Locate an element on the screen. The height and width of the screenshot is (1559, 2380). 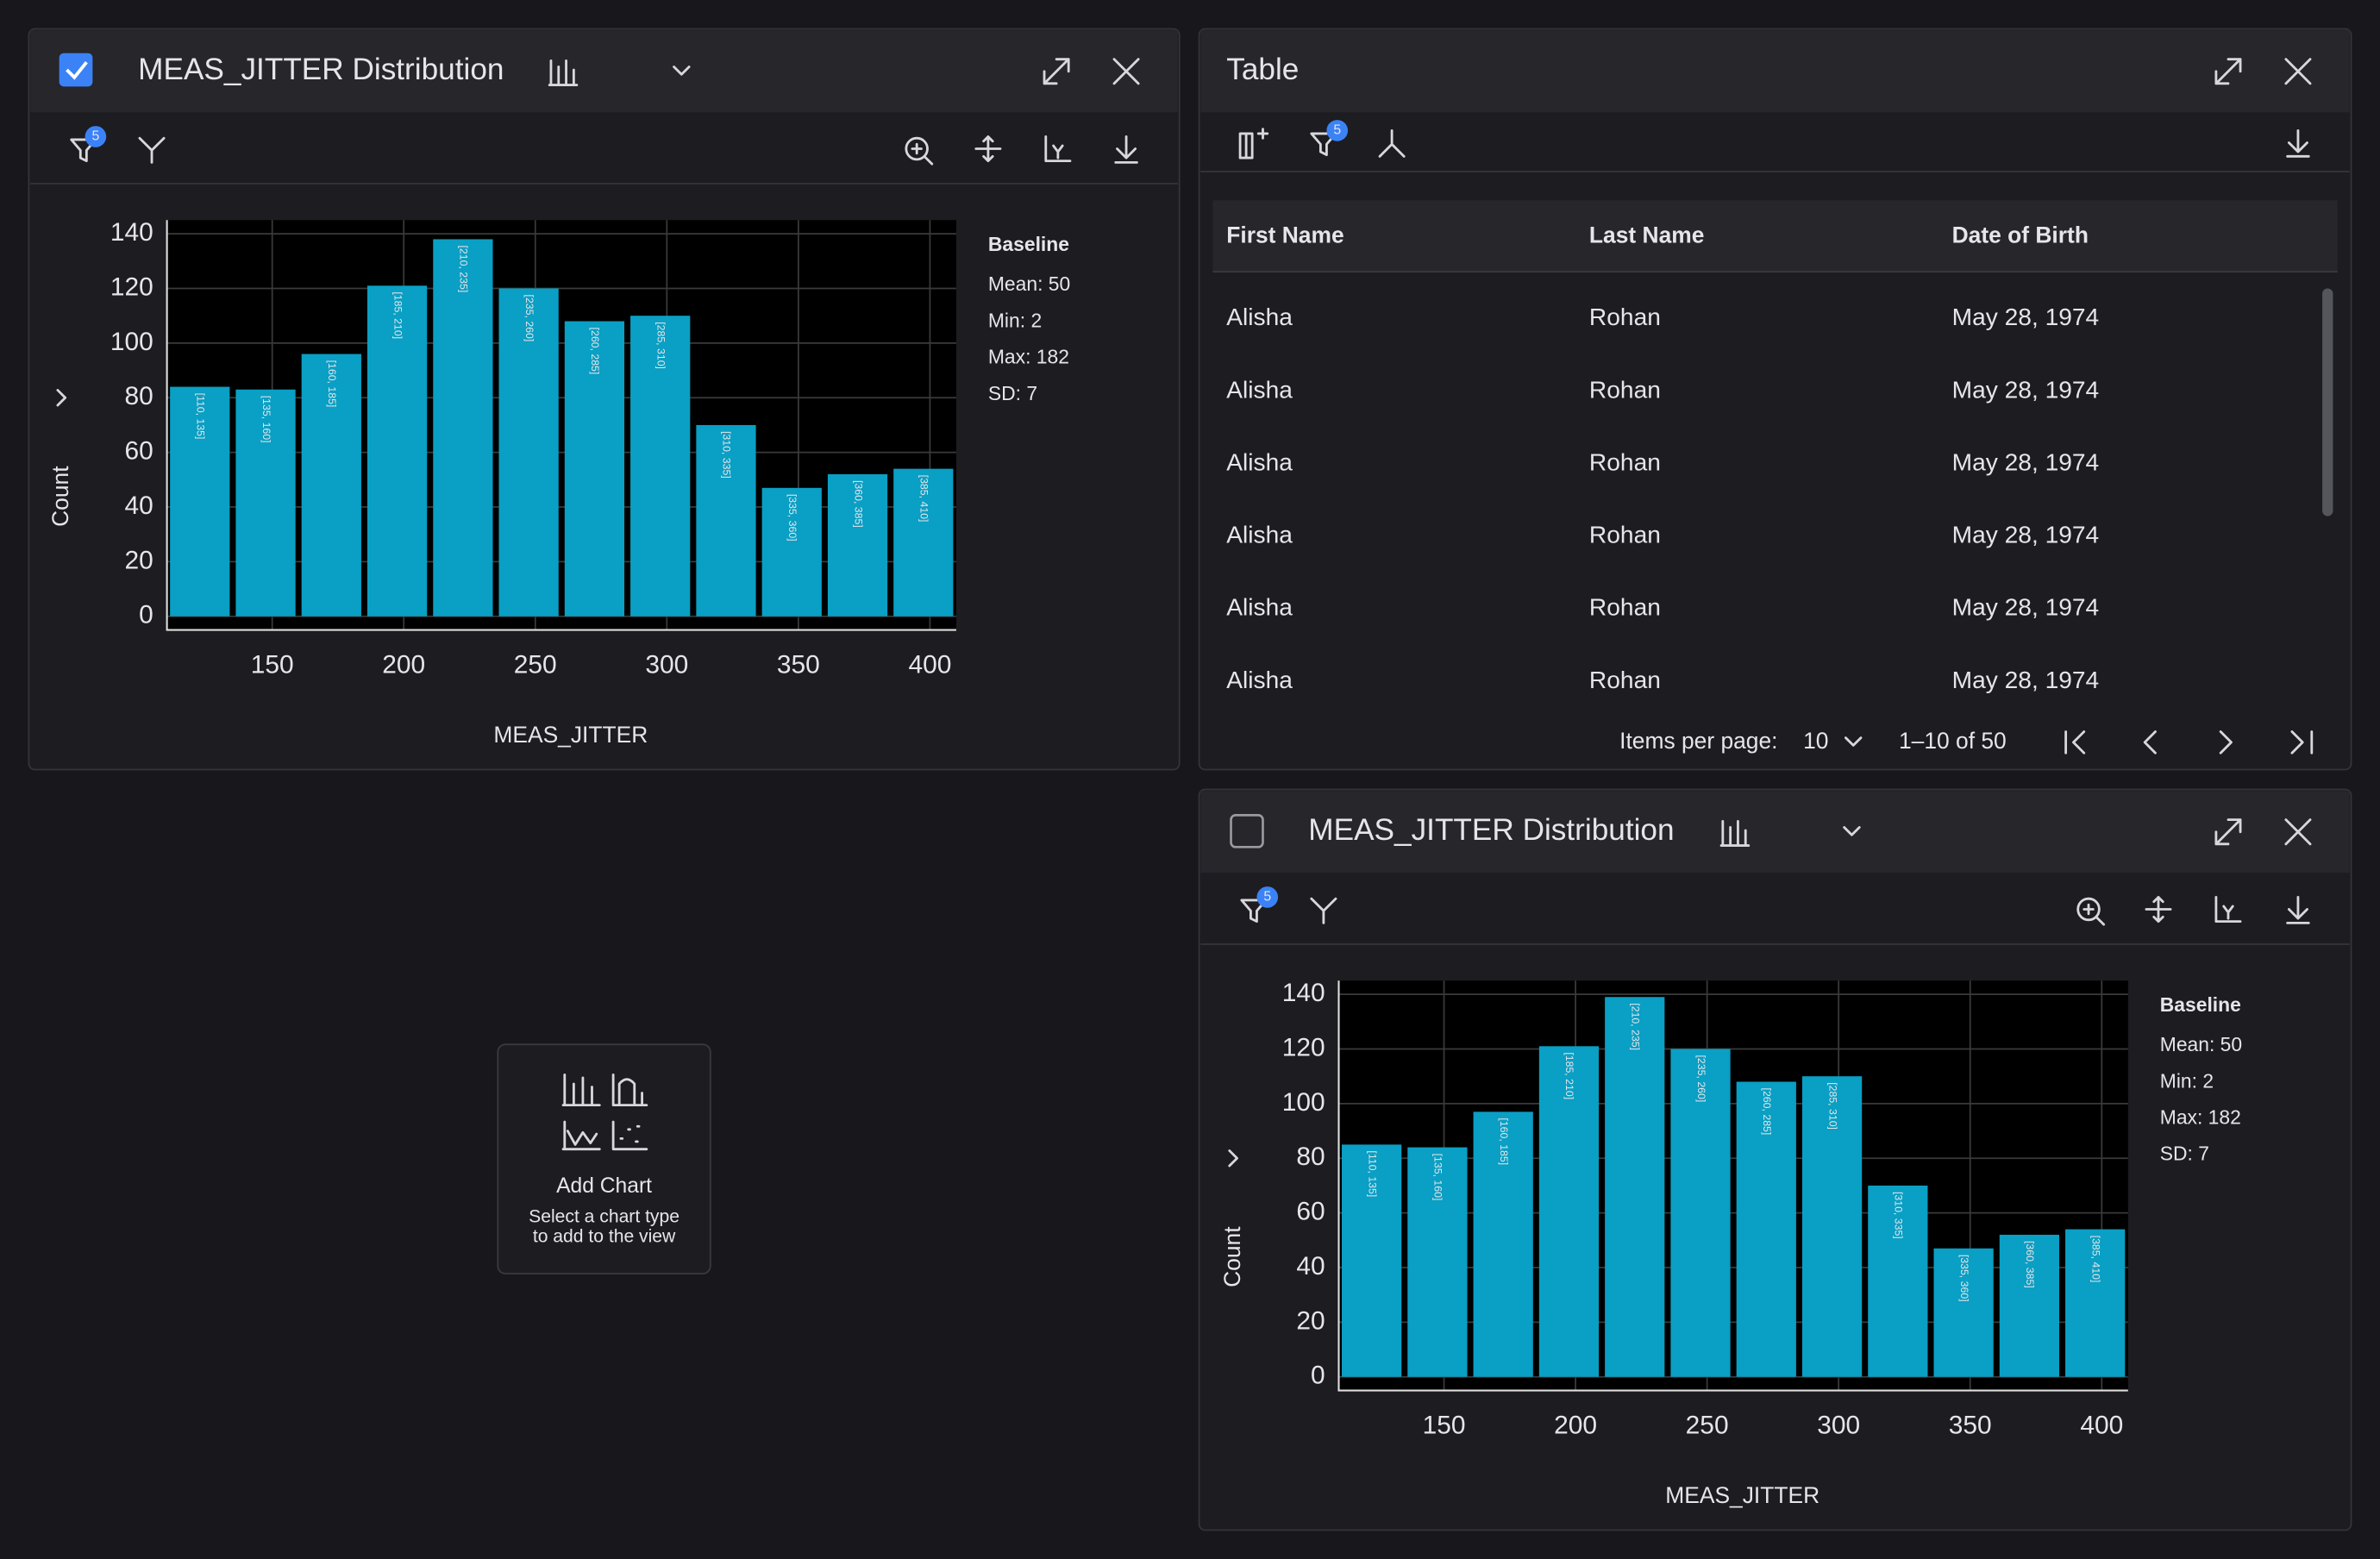
columns-button is located at coordinates (1254, 144).